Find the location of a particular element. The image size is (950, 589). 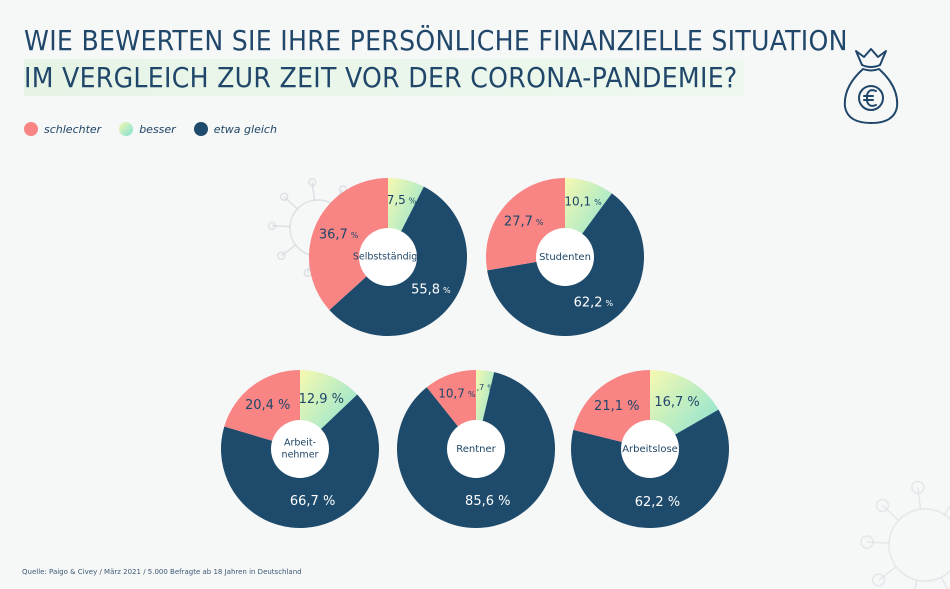

legend-item-schlechter: schlechter is located at coordinates (62, 129).